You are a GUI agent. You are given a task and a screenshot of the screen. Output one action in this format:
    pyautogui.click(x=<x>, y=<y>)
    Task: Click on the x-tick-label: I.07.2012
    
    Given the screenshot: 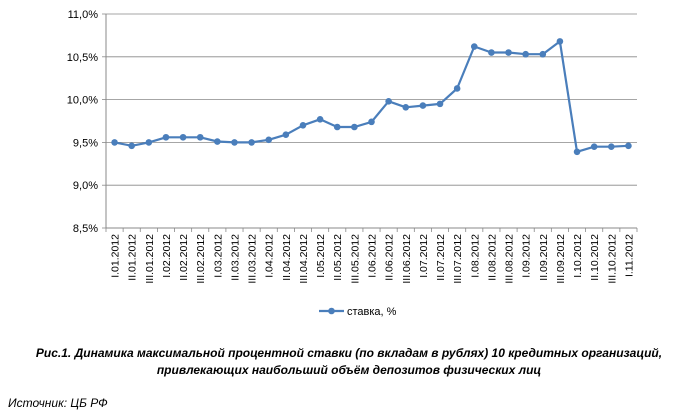 What is the action you would take?
    pyautogui.click(x=424, y=256)
    